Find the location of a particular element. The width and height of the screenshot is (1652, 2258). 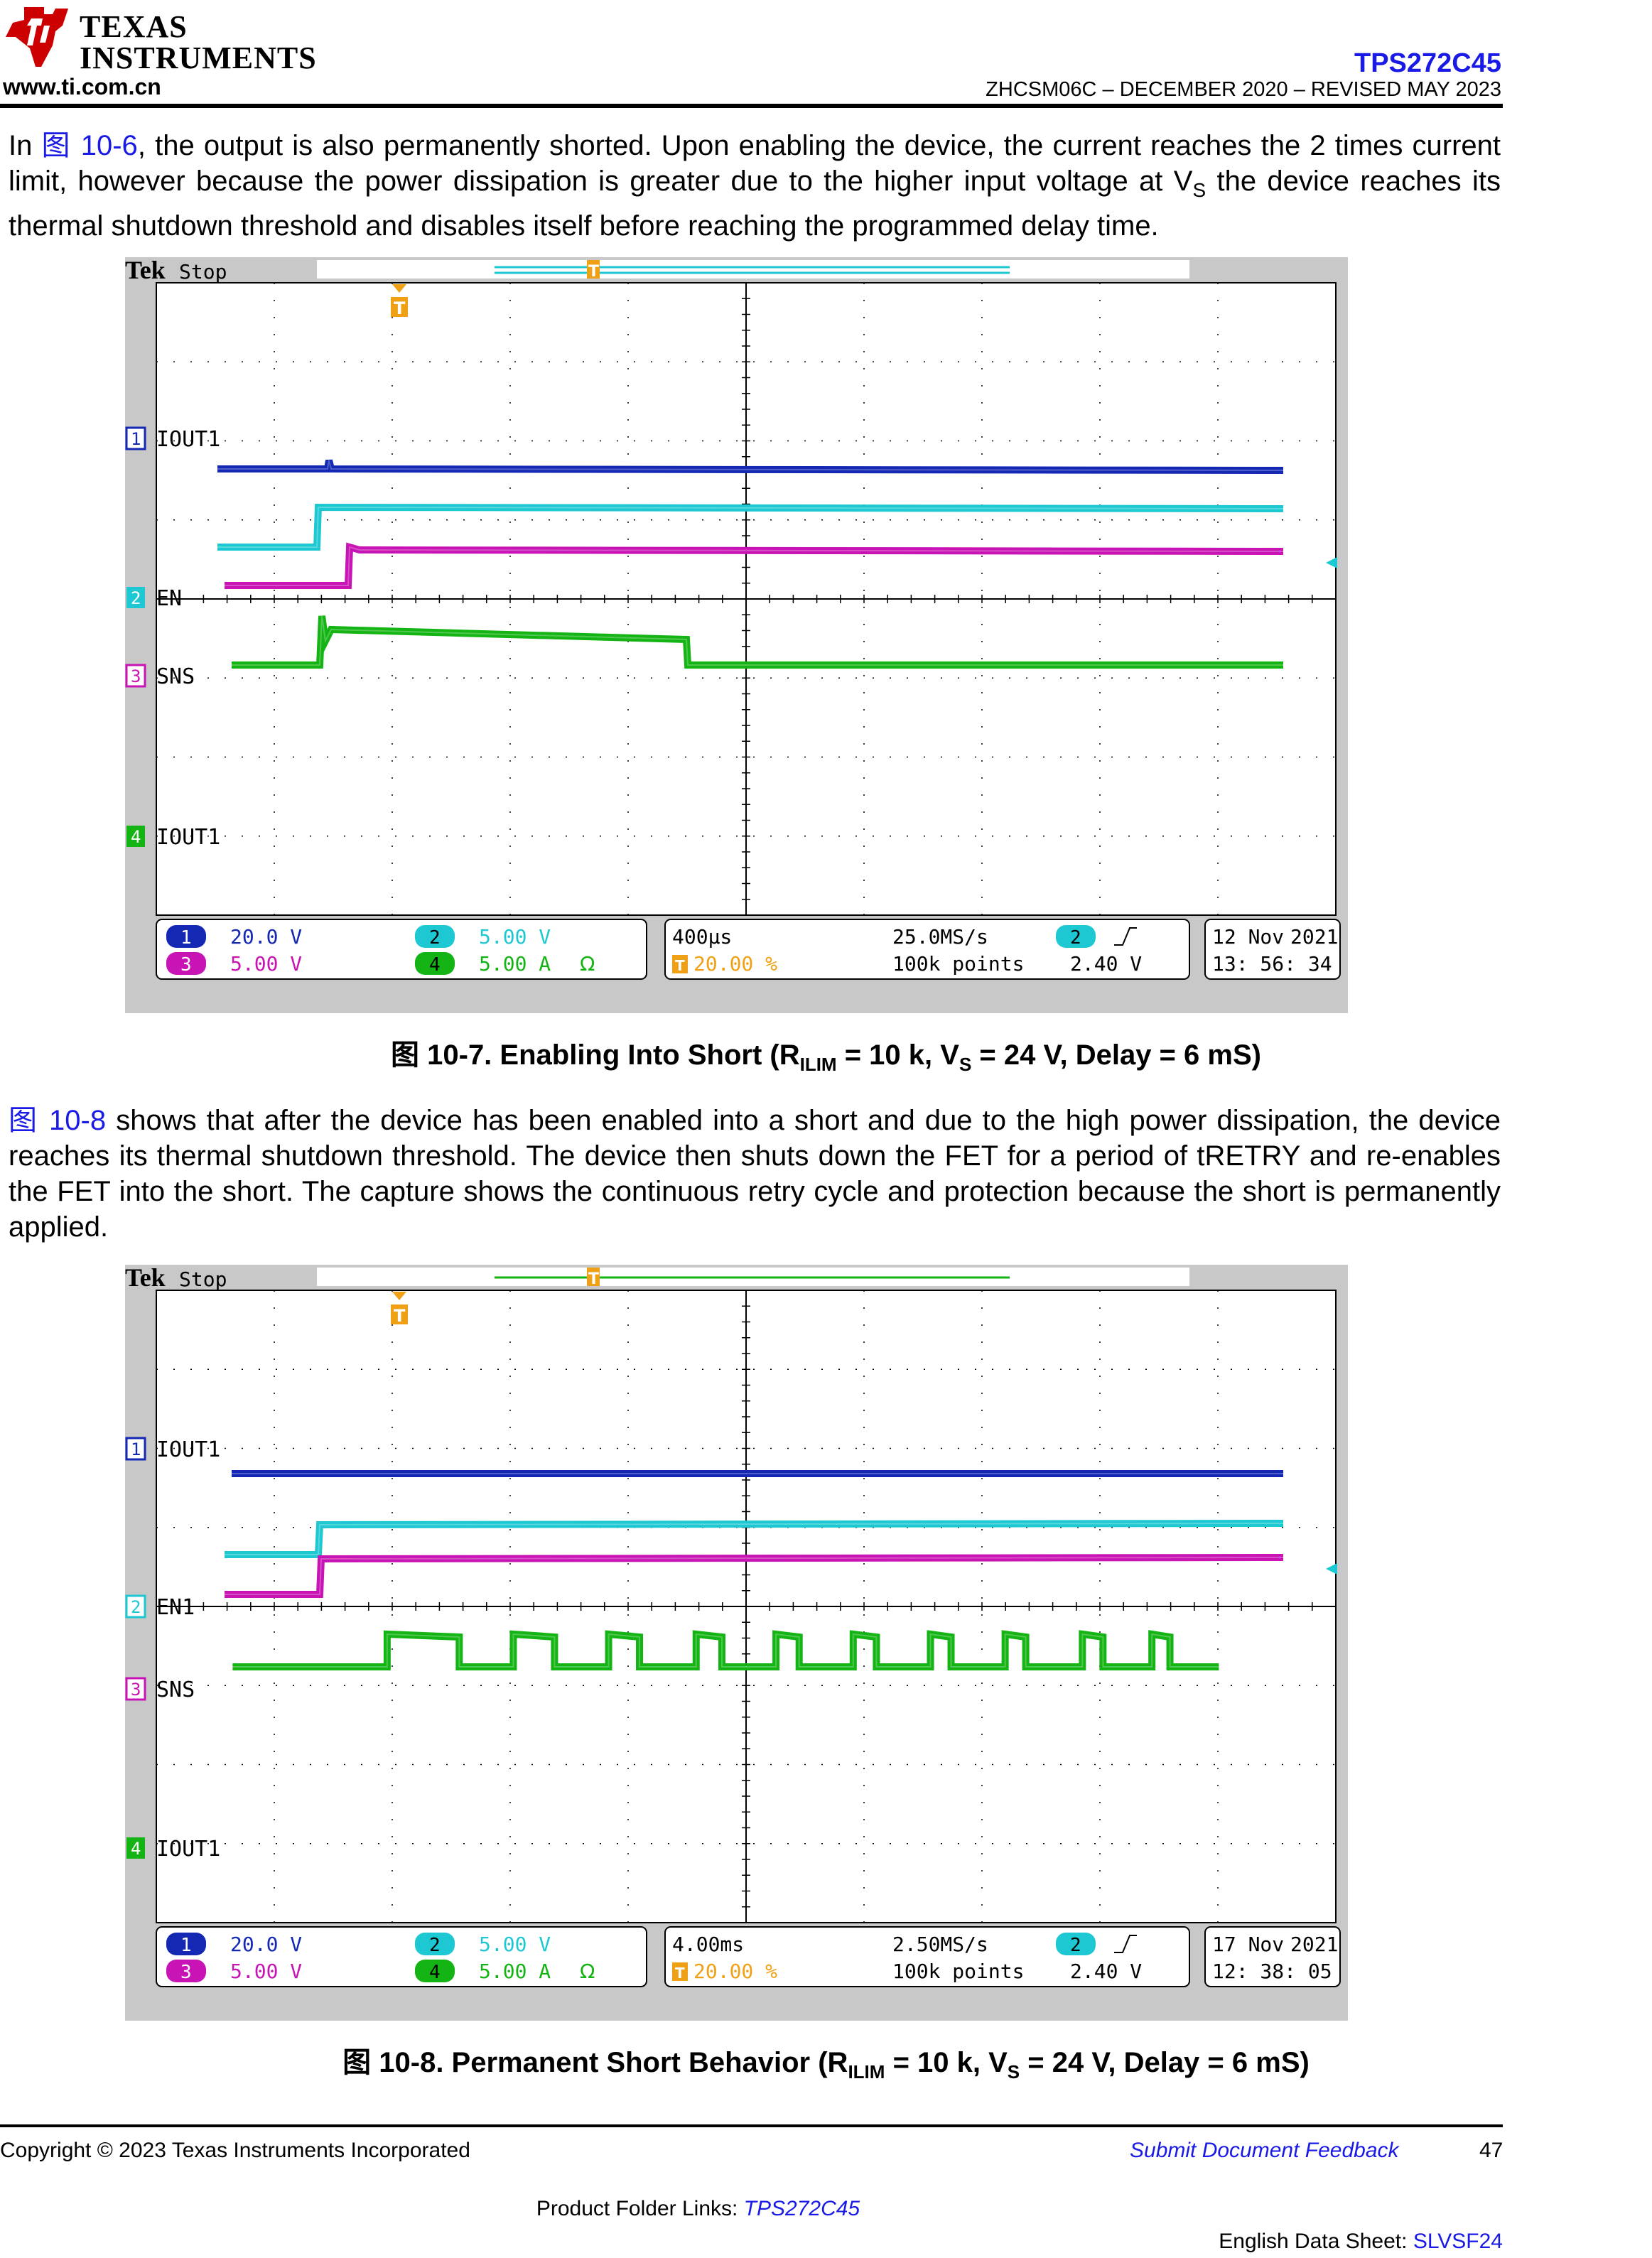

ti-logo: TEXAS INSTRUMENTS is located at coordinates (158, 39).